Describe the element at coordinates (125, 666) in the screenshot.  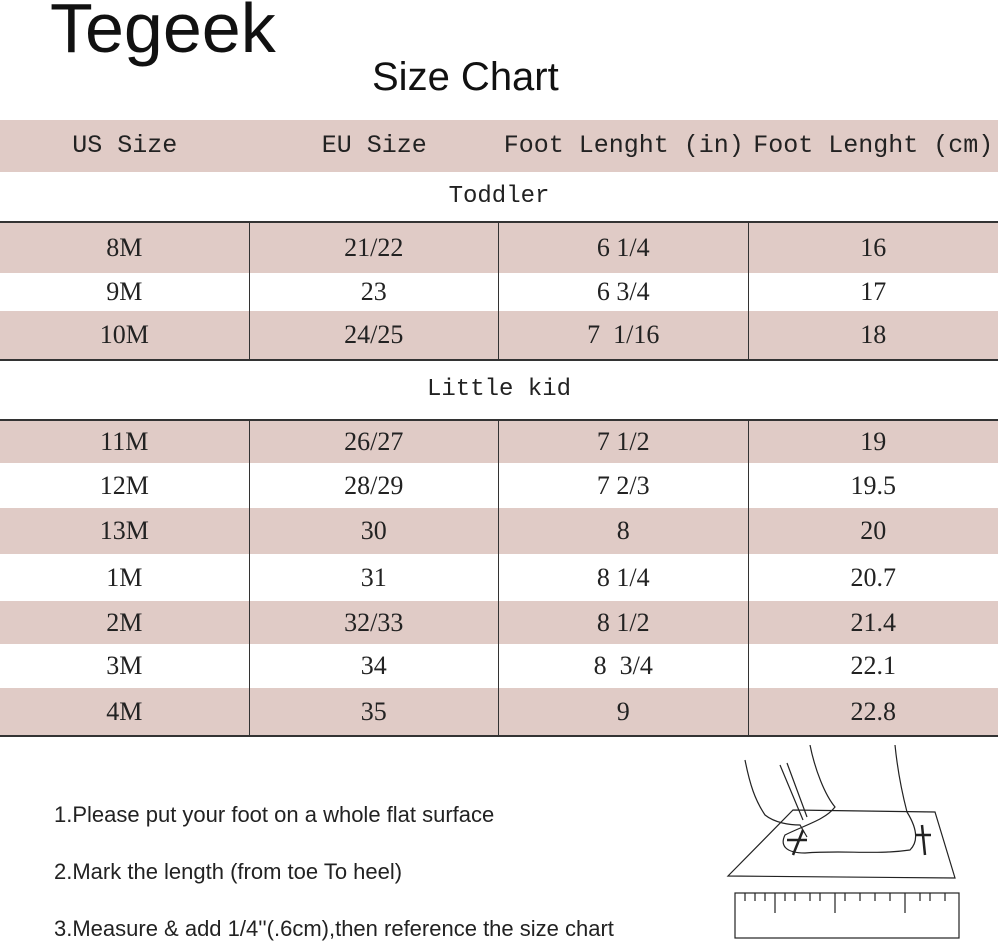
I see `cell-us-size: 3M` at that location.